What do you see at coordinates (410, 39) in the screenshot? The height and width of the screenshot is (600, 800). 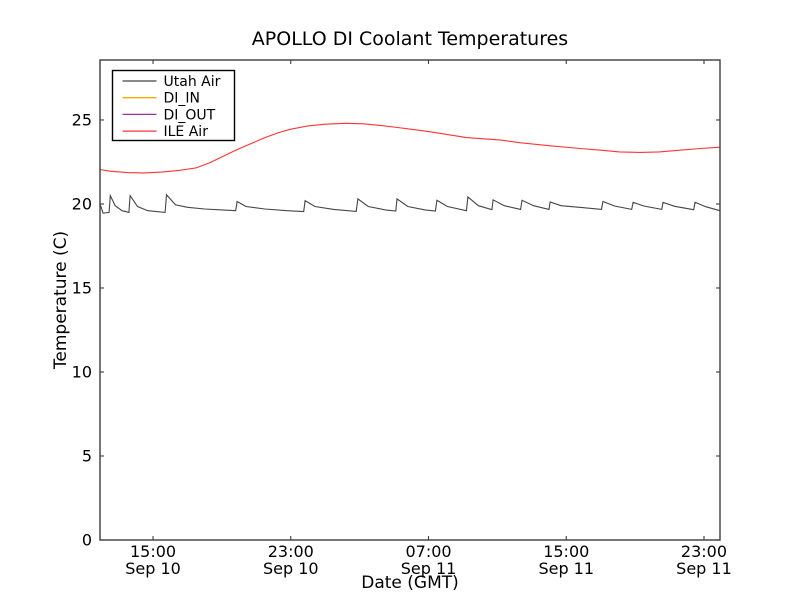 I see `chart-title: APOLLO DI Coolant Temperatures` at bounding box center [410, 39].